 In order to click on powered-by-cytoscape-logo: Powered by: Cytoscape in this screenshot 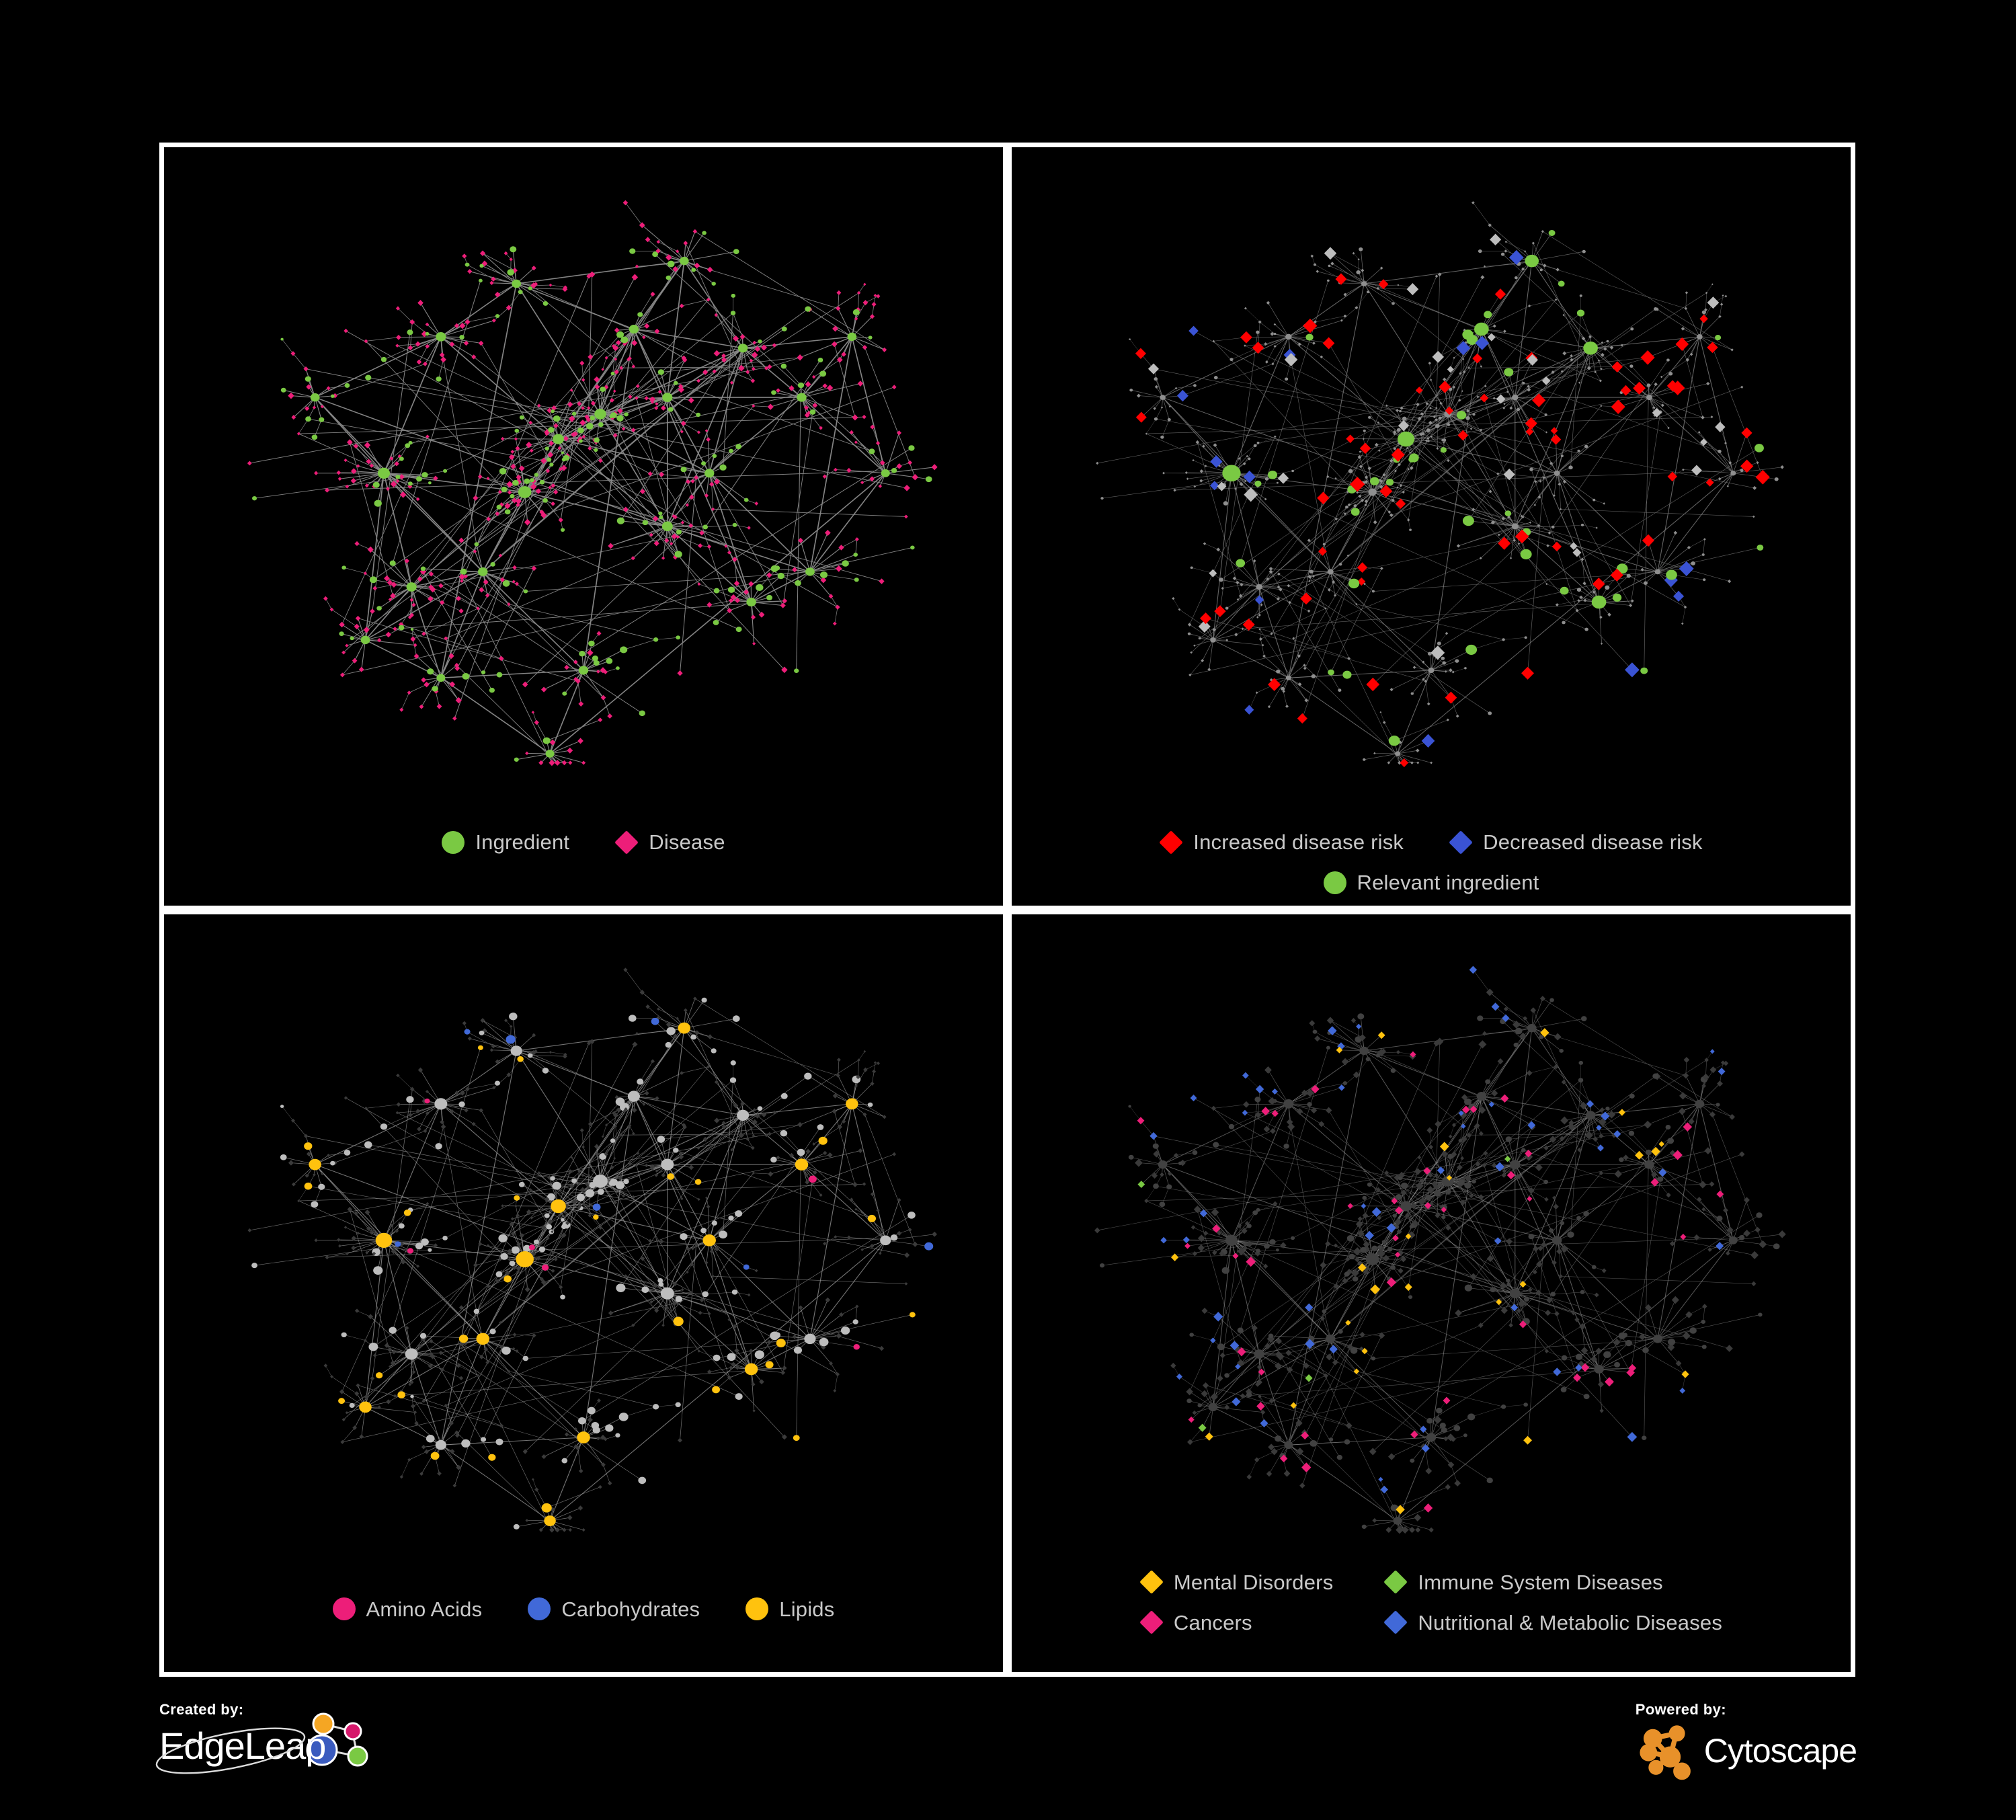, I will do `click(1746, 1741)`.